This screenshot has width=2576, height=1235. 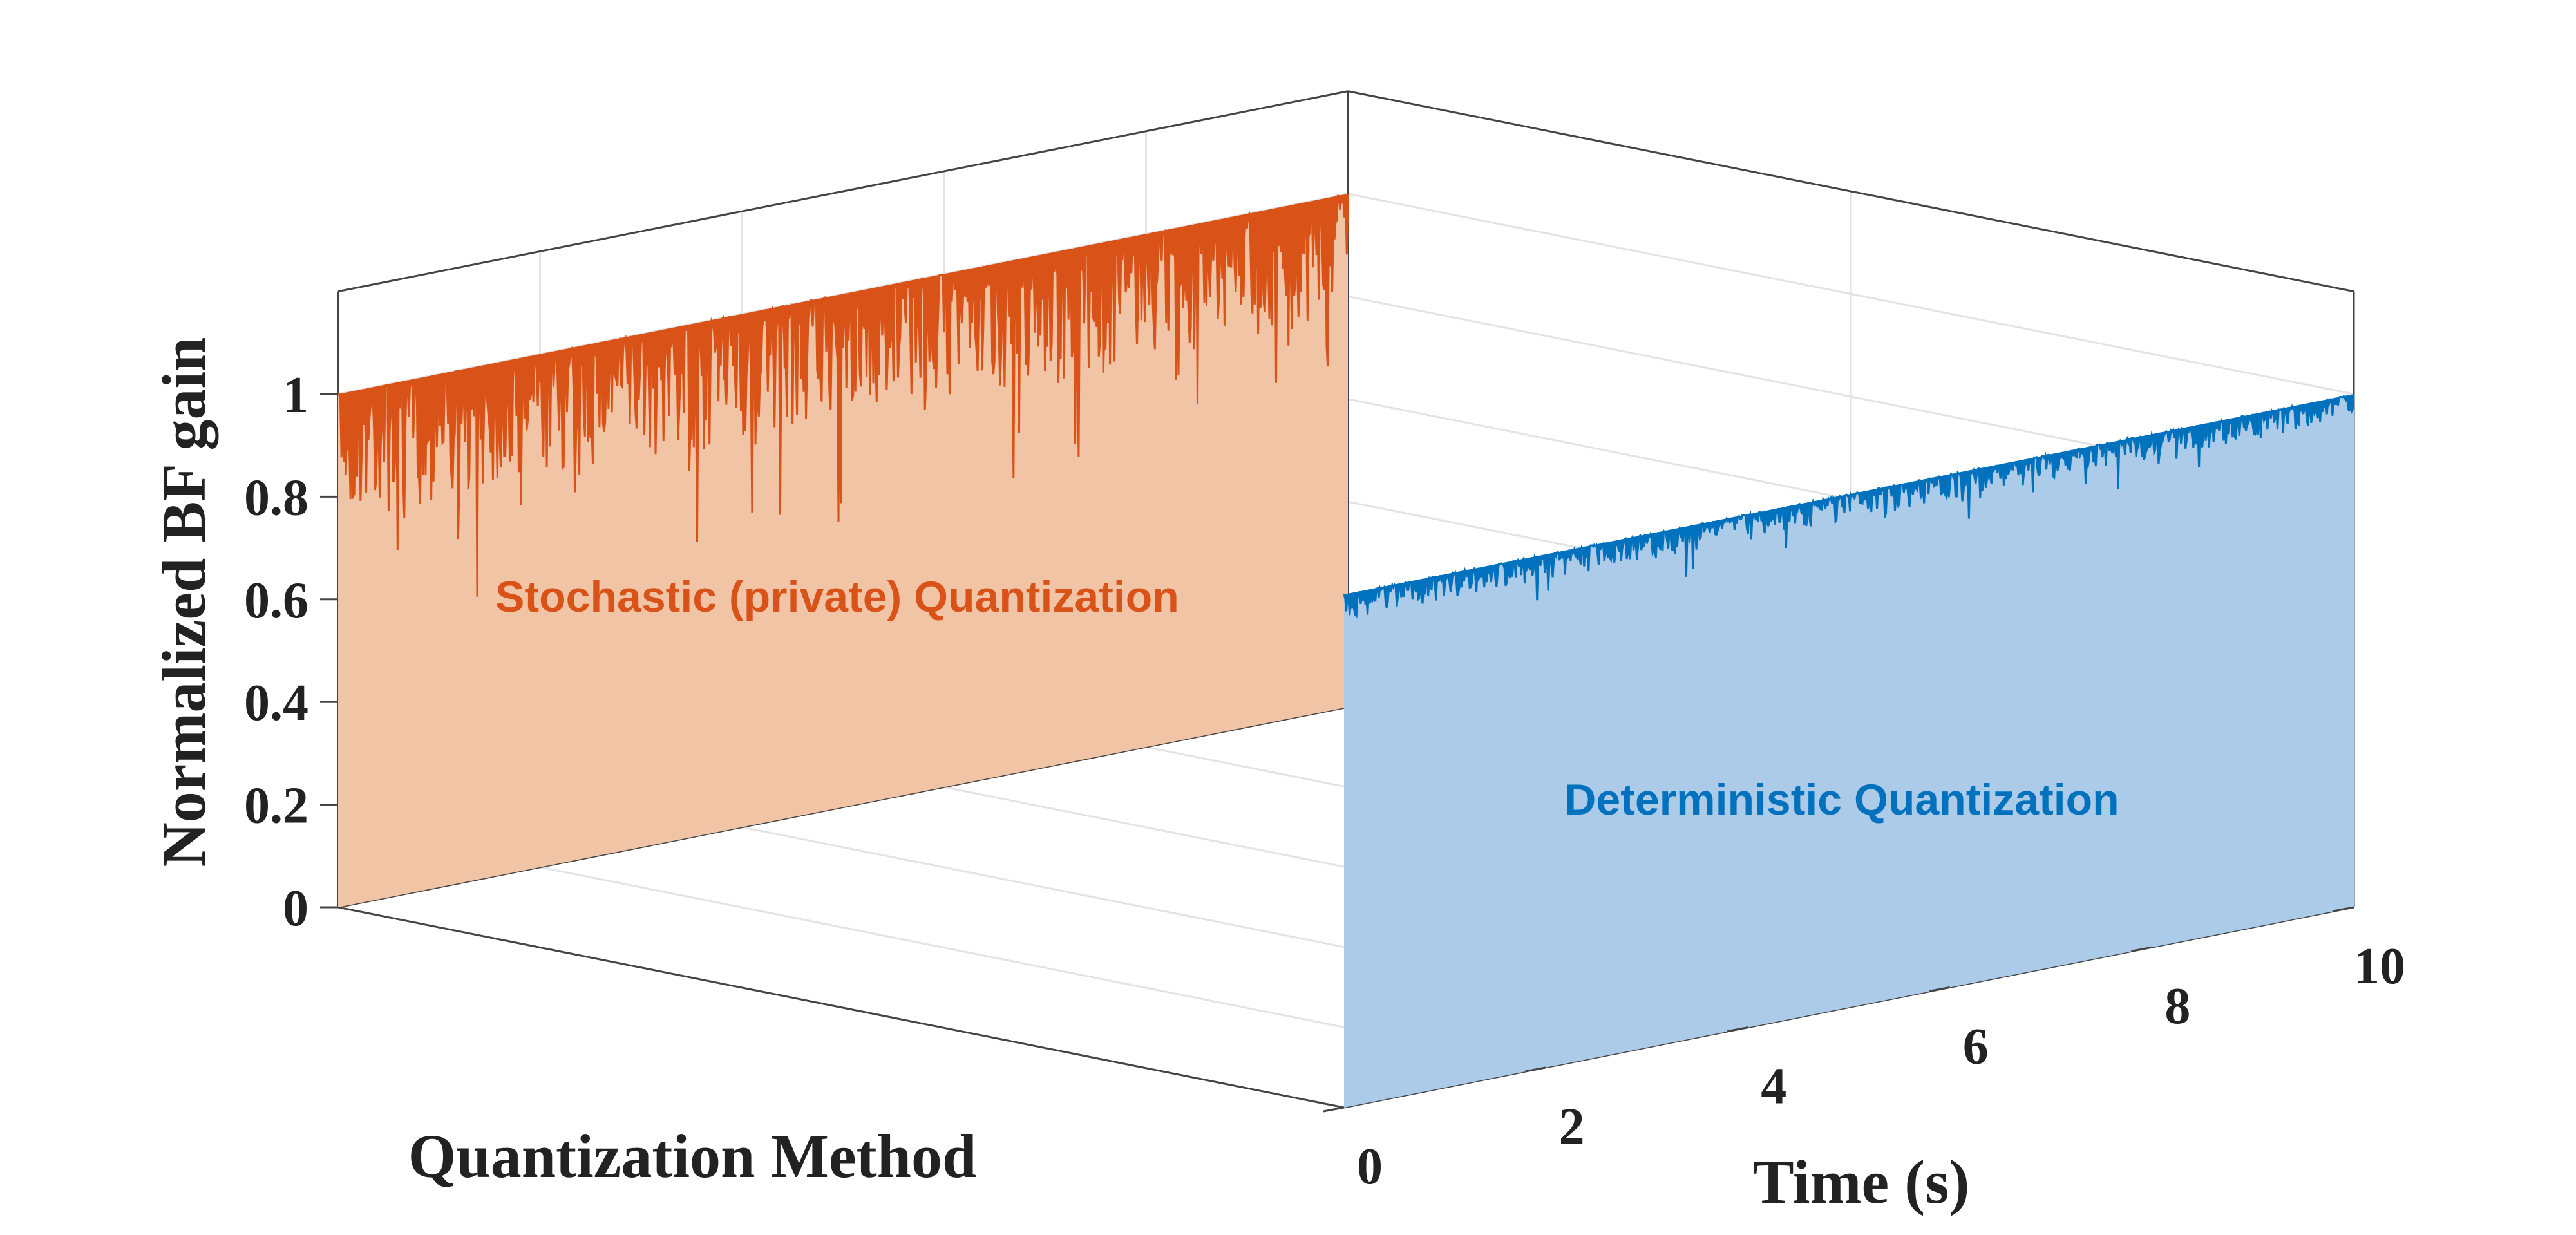 I want to click on series-label-deterministic: Deterministic Quantization, so click(x=1841, y=800).